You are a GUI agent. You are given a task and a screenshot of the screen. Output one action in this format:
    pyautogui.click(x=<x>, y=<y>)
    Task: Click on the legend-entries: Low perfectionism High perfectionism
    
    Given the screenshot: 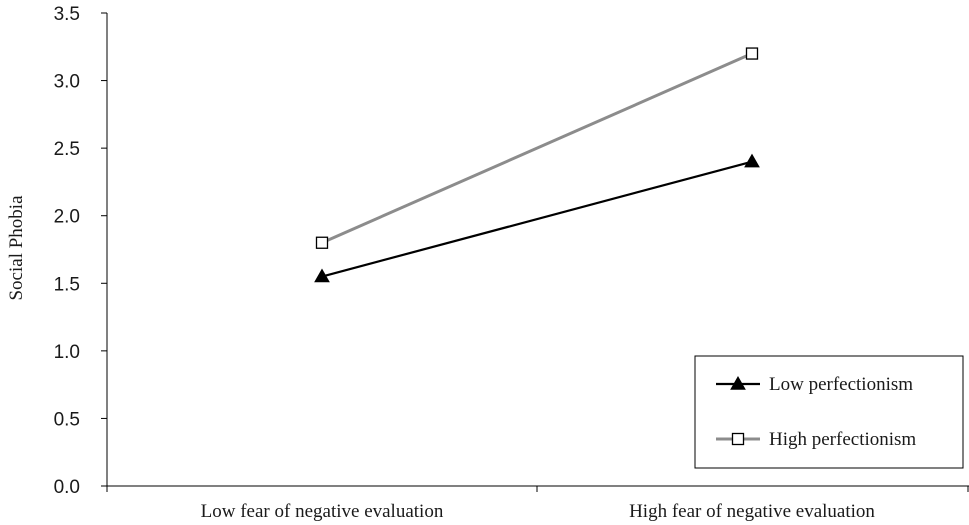 What is the action you would take?
    pyautogui.click(x=816, y=412)
    